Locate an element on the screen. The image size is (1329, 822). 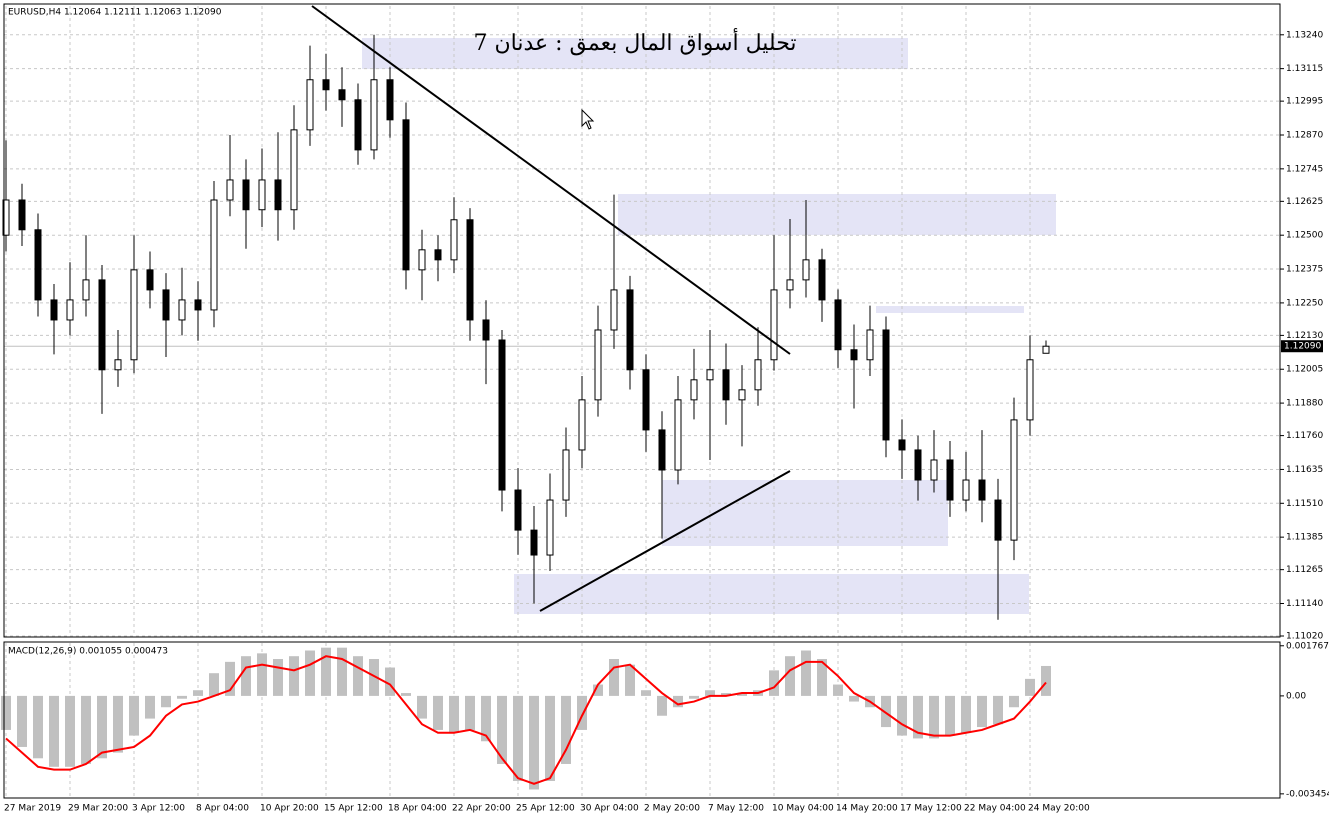
x-tick-label: 22 Apr 20:00 is located at coordinates (481, 809).